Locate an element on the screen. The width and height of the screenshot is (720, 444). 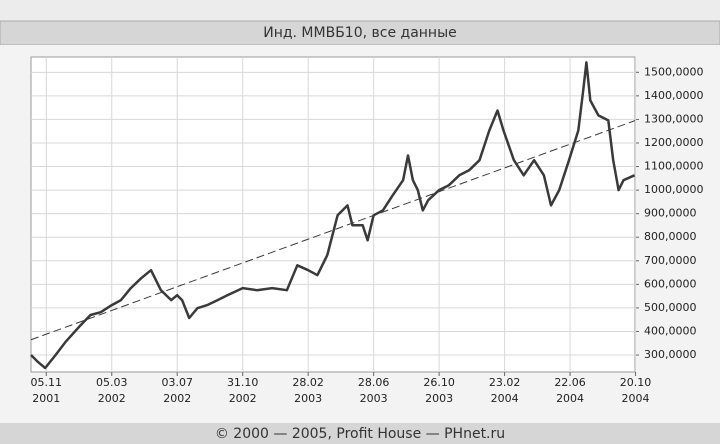
x-tick-label: 28.06 is located at coordinates (374, 382).